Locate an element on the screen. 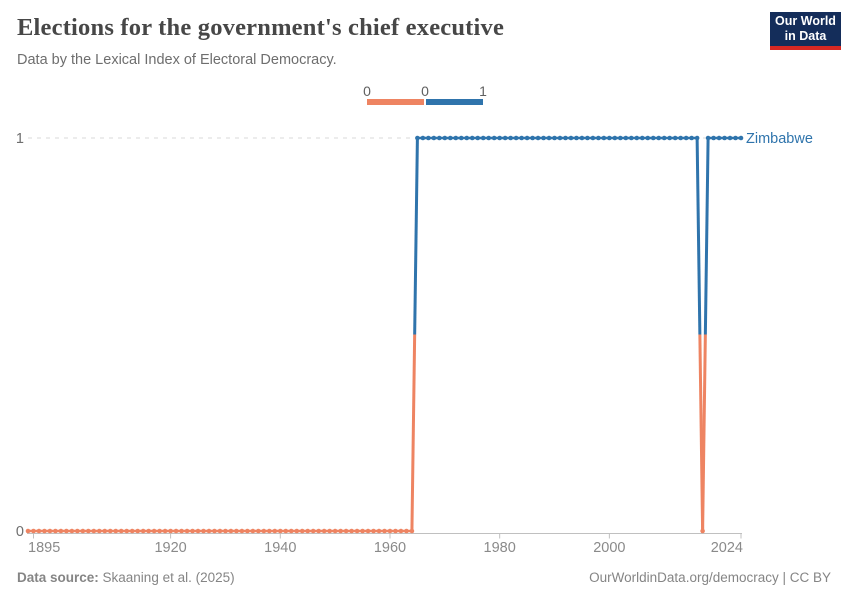  data-point-1931 is located at coordinates (231, 531).